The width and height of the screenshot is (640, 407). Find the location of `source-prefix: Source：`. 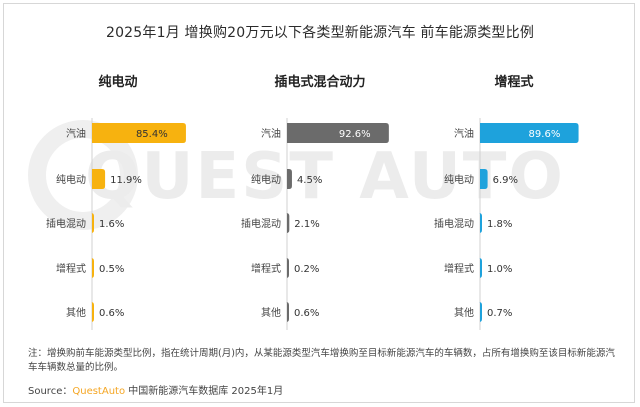

source-prefix: Source： is located at coordinates (50, 391).